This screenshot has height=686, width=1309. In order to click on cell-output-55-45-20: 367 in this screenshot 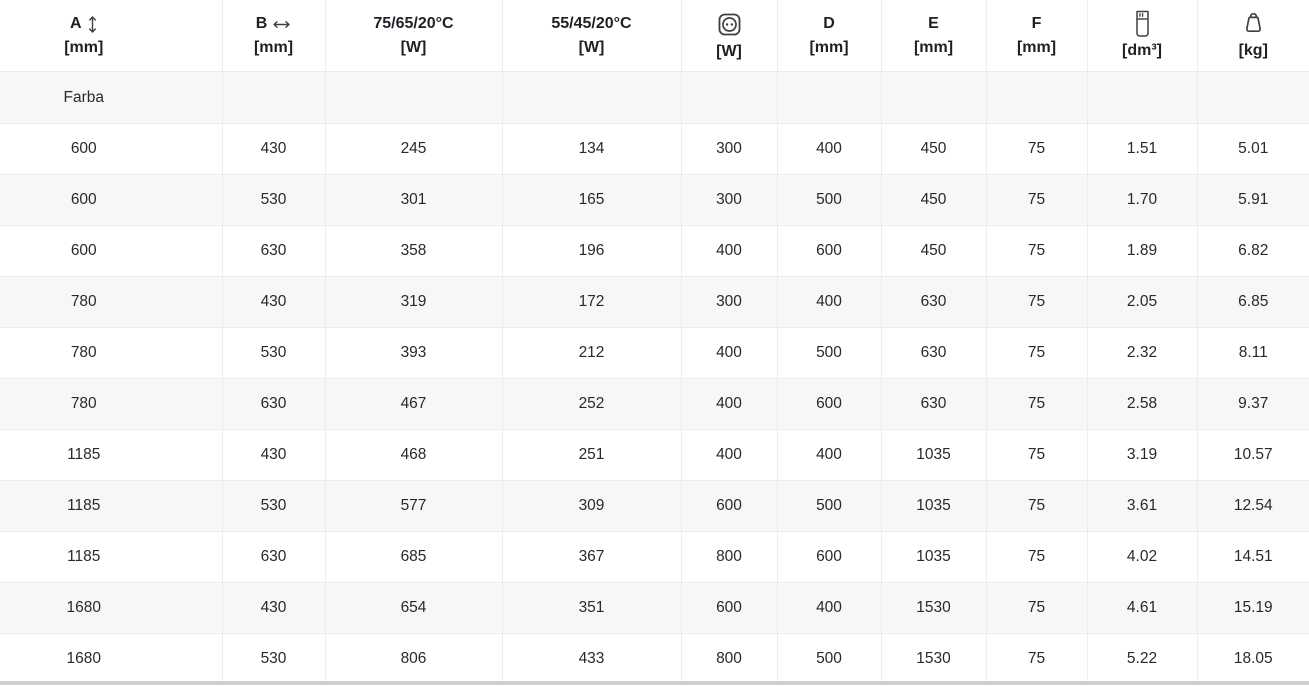, I will do `click(591, 557)`.